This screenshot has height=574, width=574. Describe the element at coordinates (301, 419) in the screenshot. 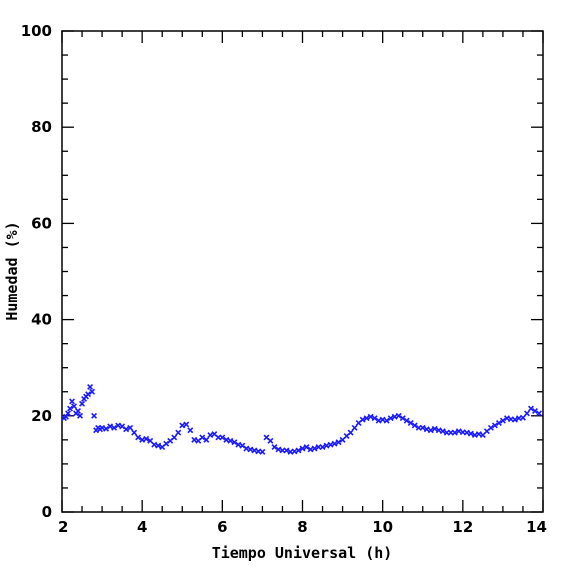

I see `data-points` at that location.